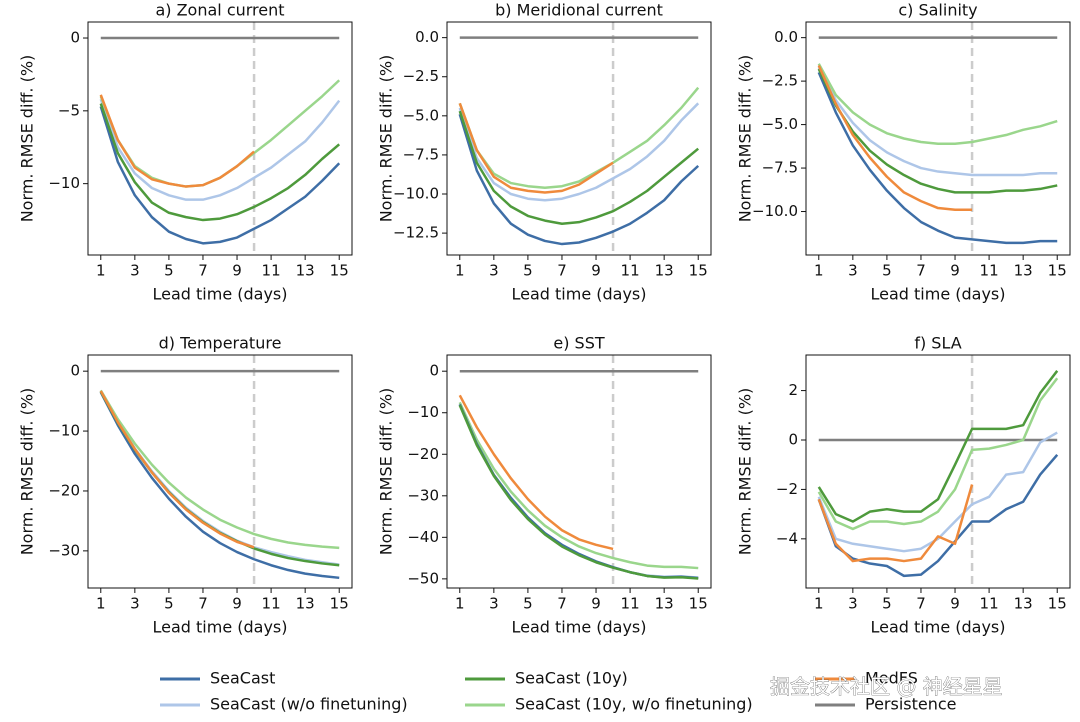 This screenshot has height=722, width=1080. What do you see at coordinates (579, 10) in the screenshot?
I see `panel-title: b) Meridional current` at bounding box center [579, 10].